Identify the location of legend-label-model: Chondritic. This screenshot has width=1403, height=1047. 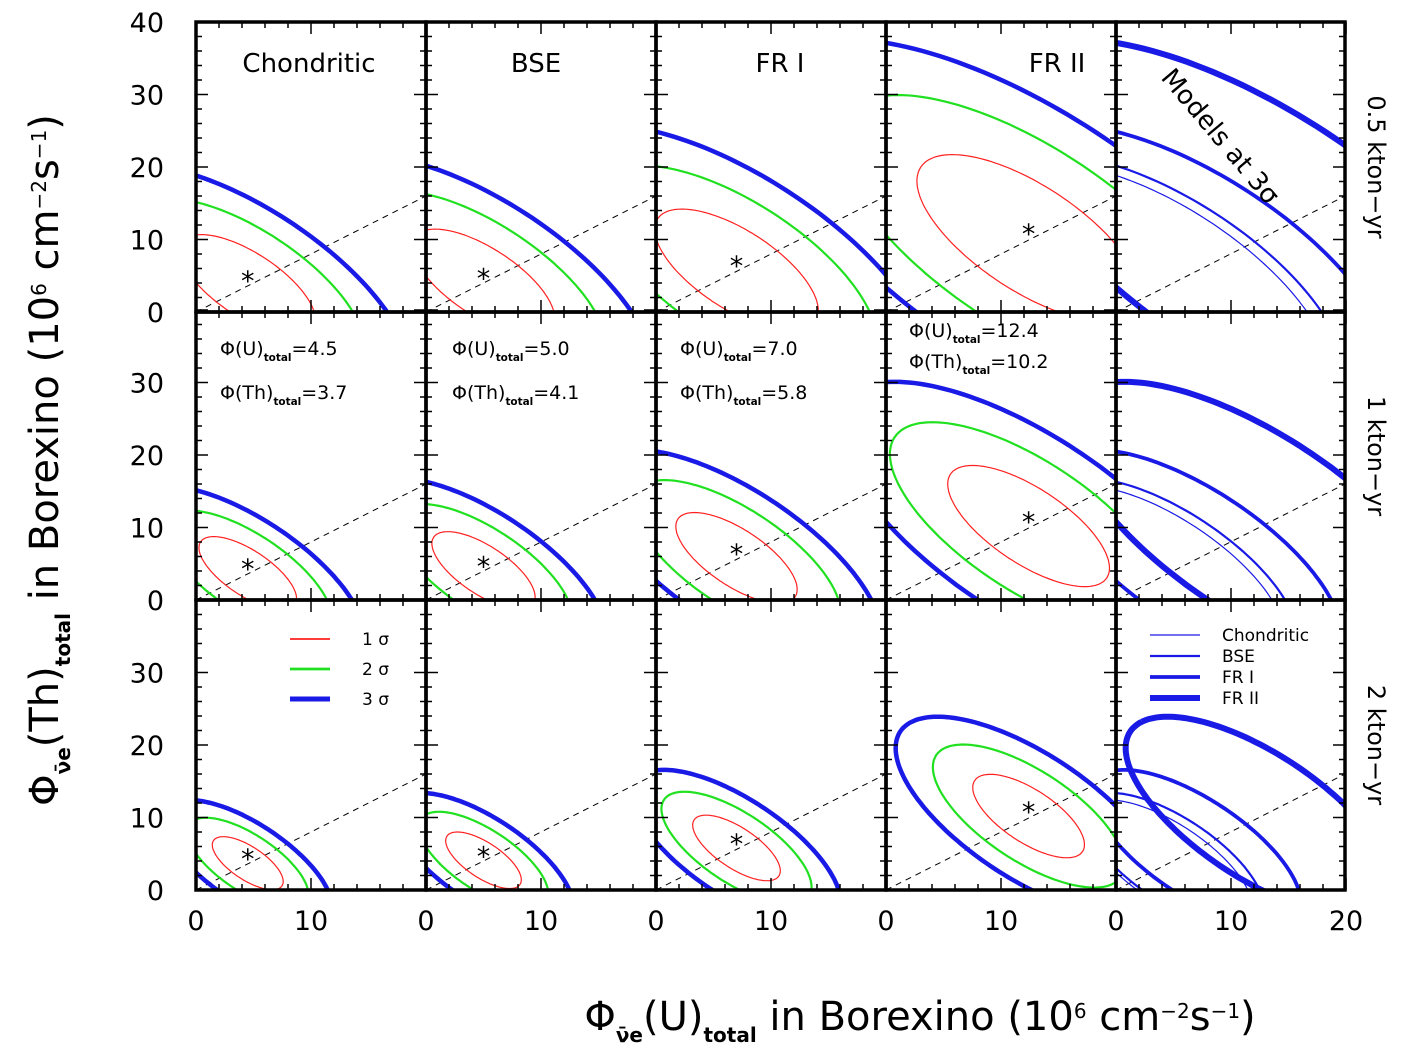
(1265, 636).